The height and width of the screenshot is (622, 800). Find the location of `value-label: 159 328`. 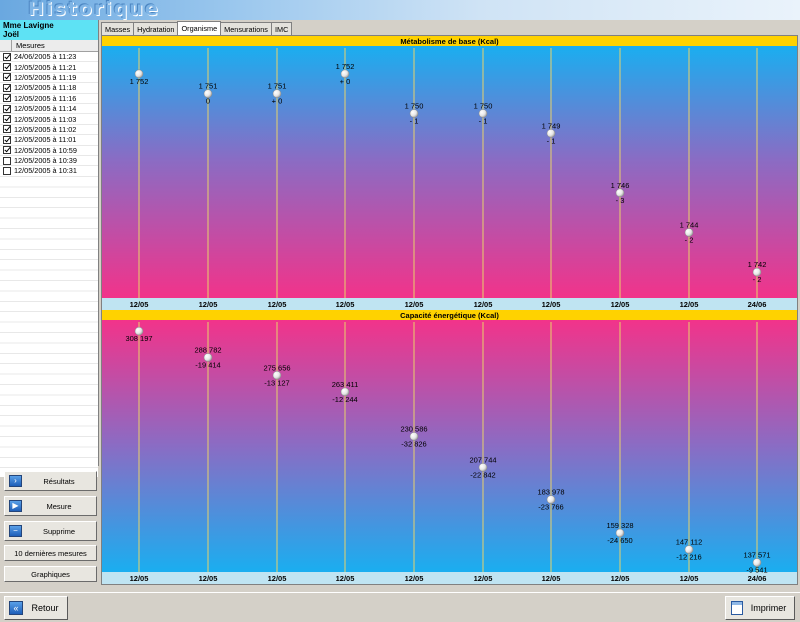

value-label: 159 328 is located at coordinates (619, 525).